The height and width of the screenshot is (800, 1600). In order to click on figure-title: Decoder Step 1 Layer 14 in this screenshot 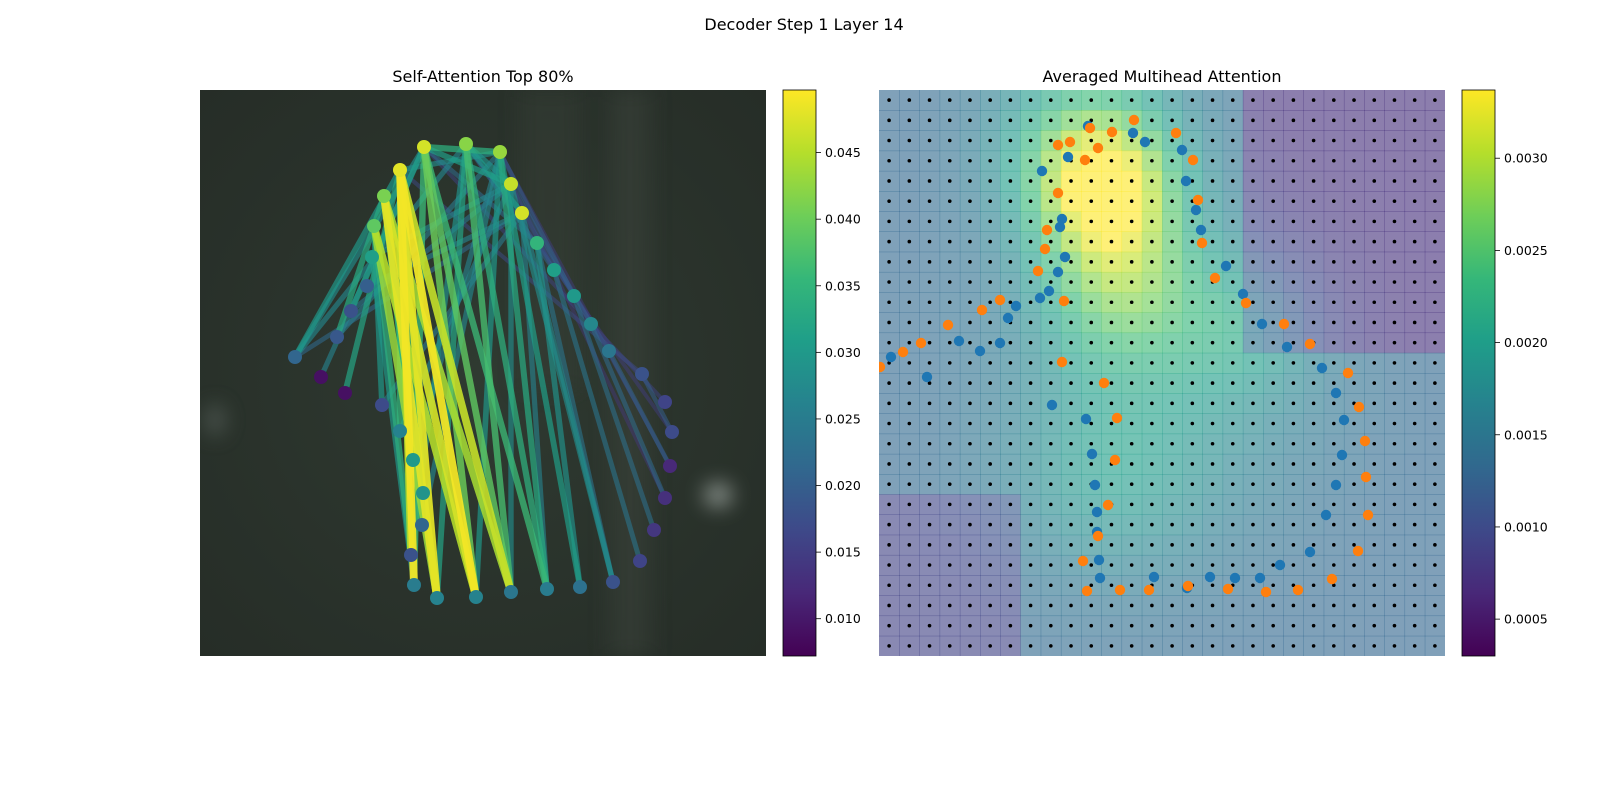, I will do `click(803, 24)`.